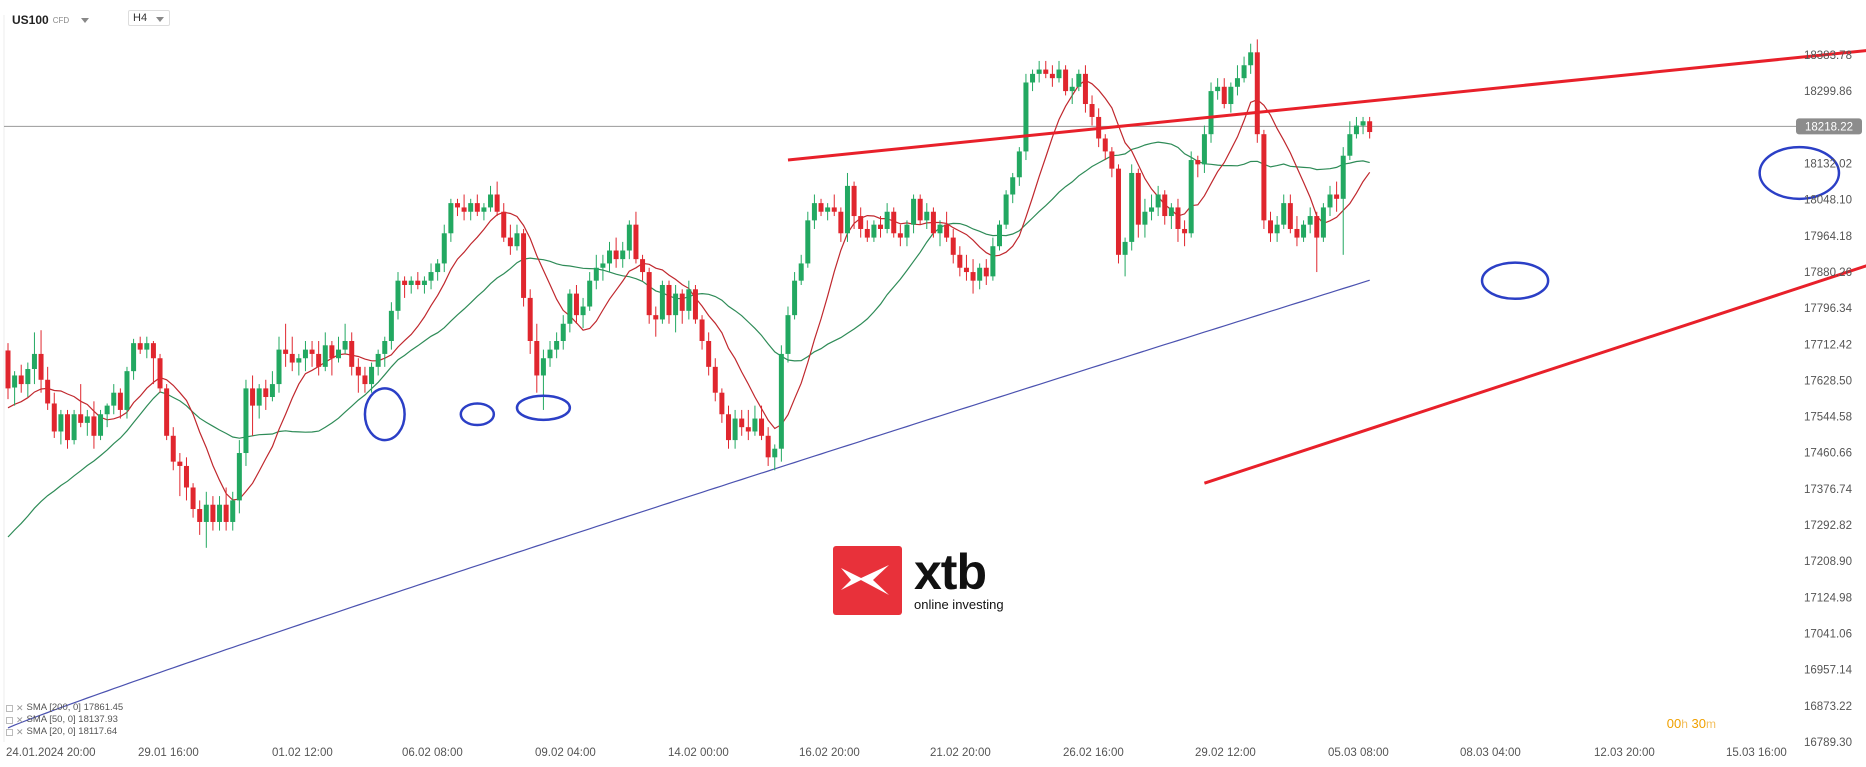 Image resolution: width=1866 pixels, height=767 pixels. What do you see at coordinates (64, 708) in the screenshot?
I see `indicator-sma200: ✕ SMA [200, 0] 17861.45` at bounding box center [64, 708].